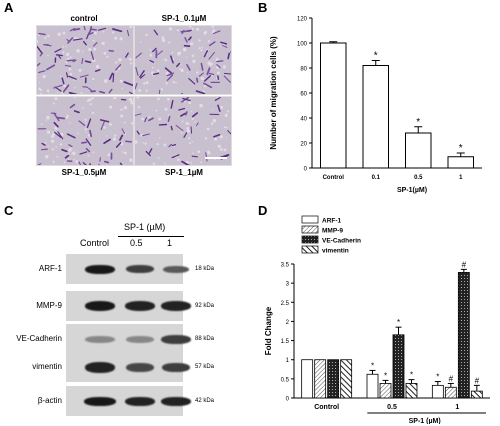 Image resolution: width=500 pixels, height=426 pixels. I want to click on y-axis-label: Fold Change, so click(268, 330).